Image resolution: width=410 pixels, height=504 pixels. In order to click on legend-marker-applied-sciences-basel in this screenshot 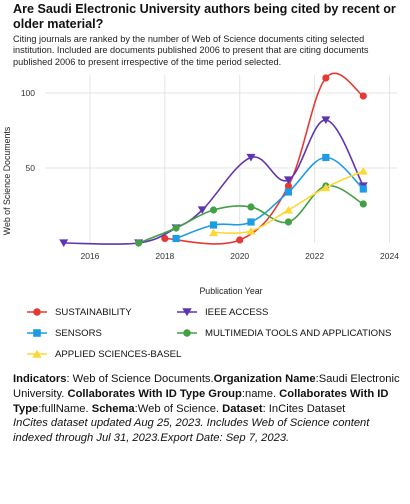, I will do `click(37, 353)`.